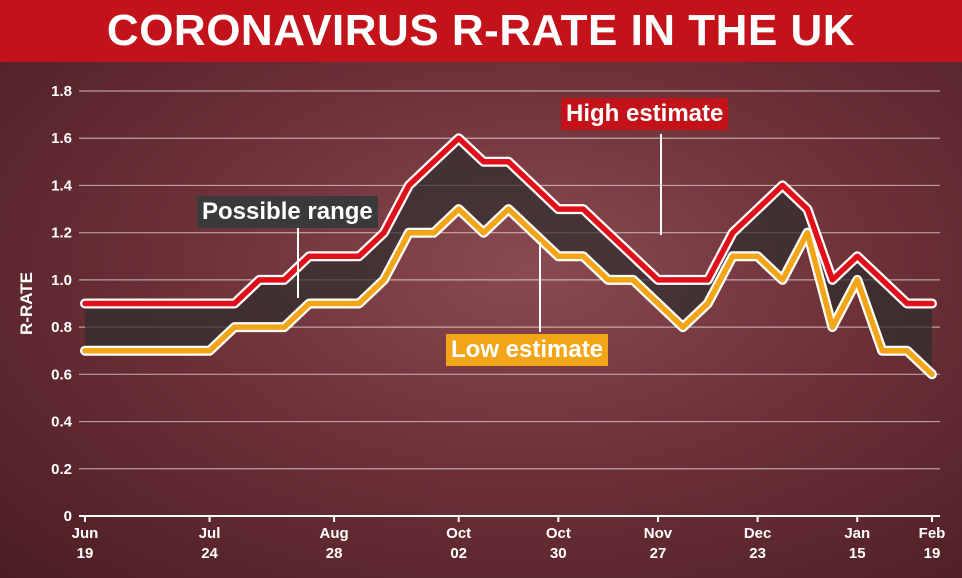  I want to click on x-tick-label: Nov, so click(658, 533).